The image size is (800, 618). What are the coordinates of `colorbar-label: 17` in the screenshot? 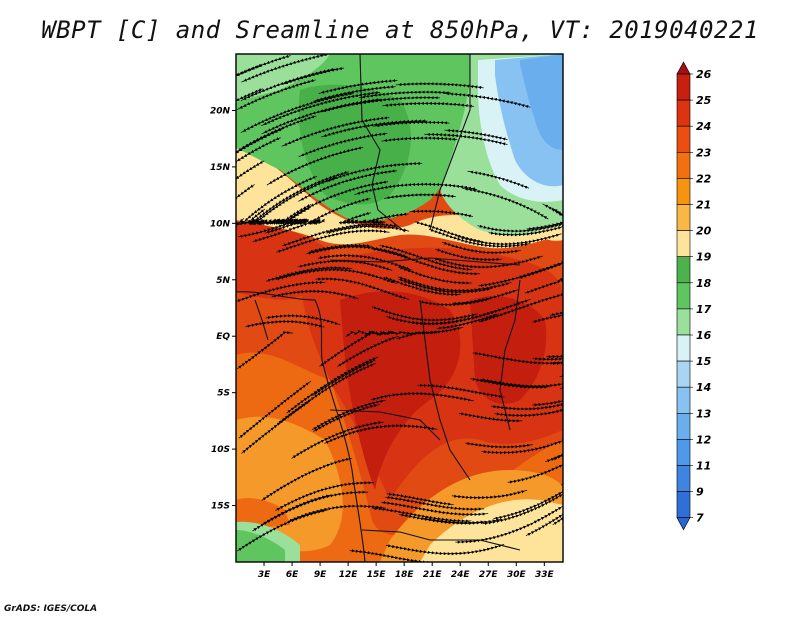 It's located at (704, 309).